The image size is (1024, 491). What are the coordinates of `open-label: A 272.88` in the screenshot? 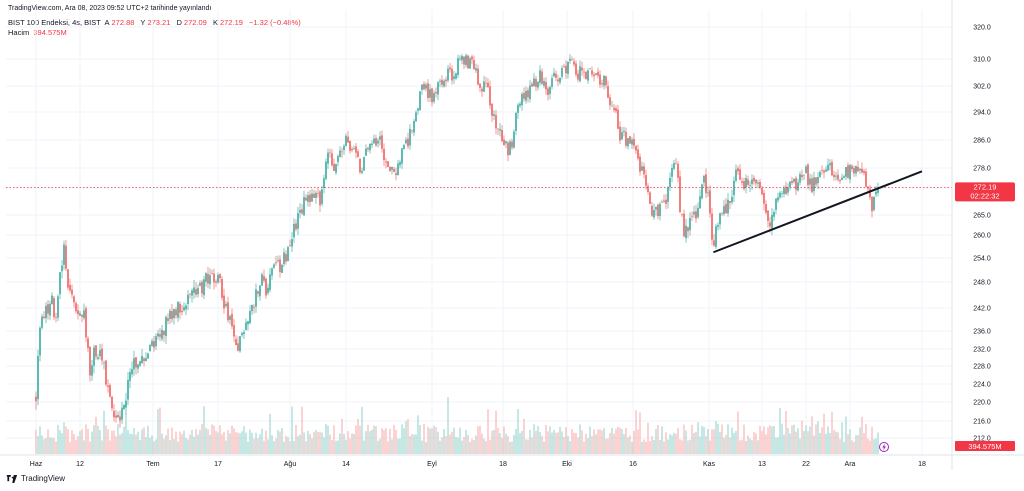 It's located at (119, 22).